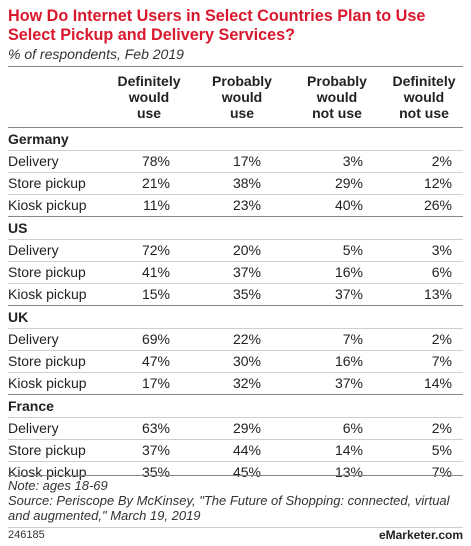 This screenshot has width=471, height=546. I want to click on table-cell: 22%, so click(242, 338).